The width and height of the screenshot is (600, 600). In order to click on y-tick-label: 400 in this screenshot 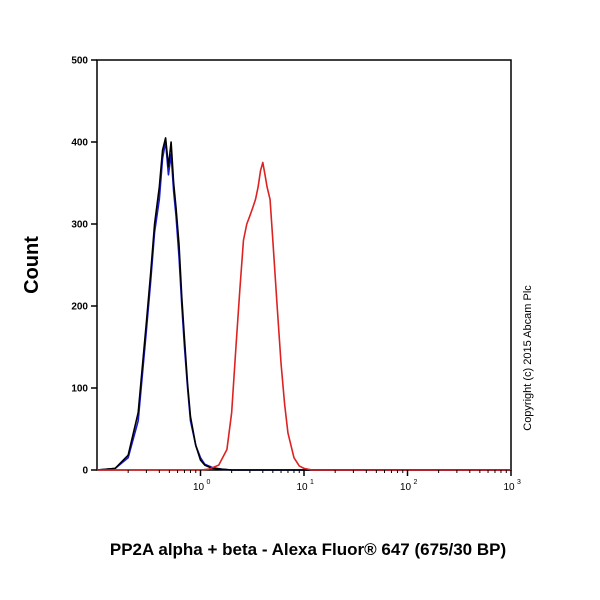, I will do `click(79, 143)`.